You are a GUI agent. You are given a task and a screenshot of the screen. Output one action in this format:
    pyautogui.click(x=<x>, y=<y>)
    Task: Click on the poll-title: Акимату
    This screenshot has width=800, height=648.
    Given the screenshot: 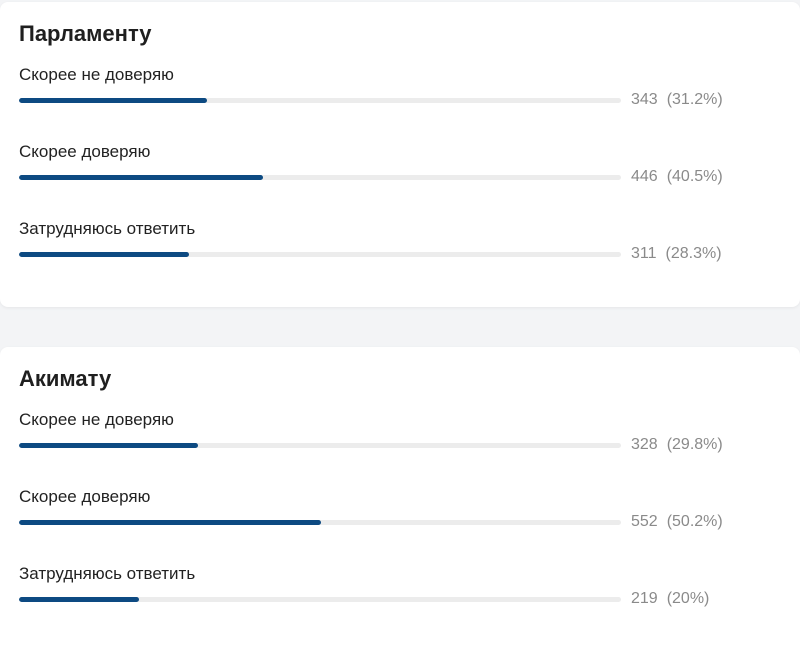 What is the action you would take?
    pyautogui.click(x=65, y=378)
    